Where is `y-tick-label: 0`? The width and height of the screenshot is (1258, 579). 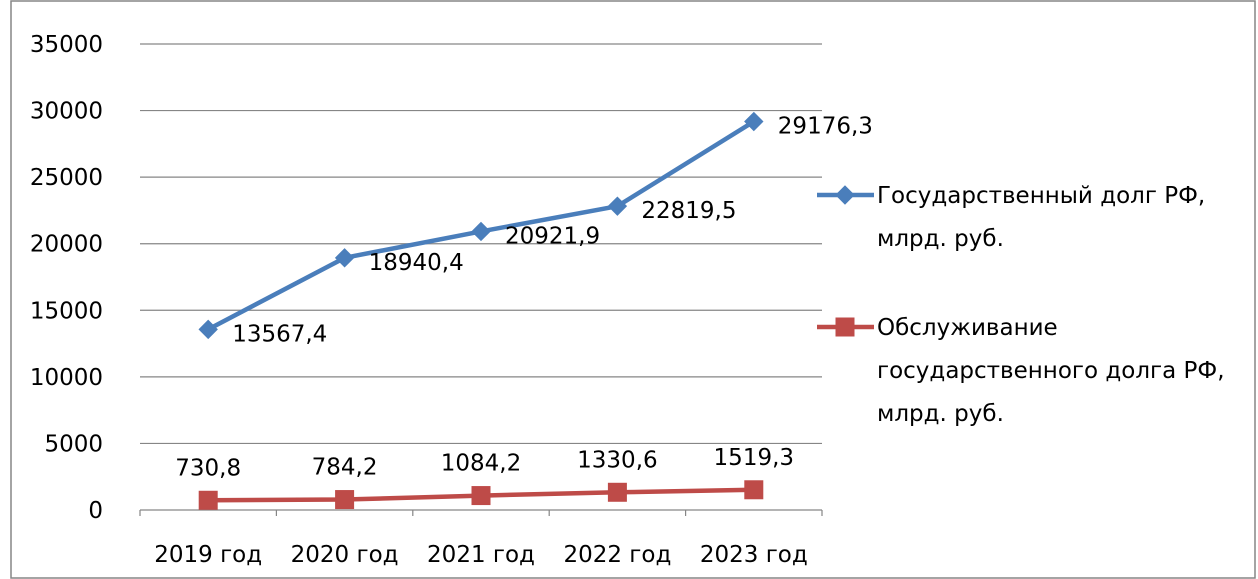 y-tick-label: 0 is located at coordinates (95, 511).